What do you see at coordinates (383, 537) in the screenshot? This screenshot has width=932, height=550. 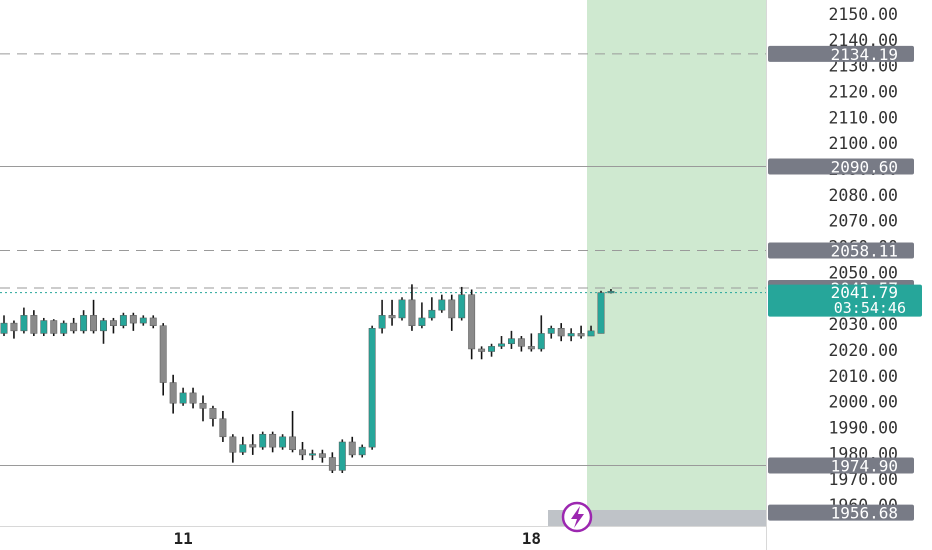 I see `time-axis: 11 18` at bounding box center [383, 537].